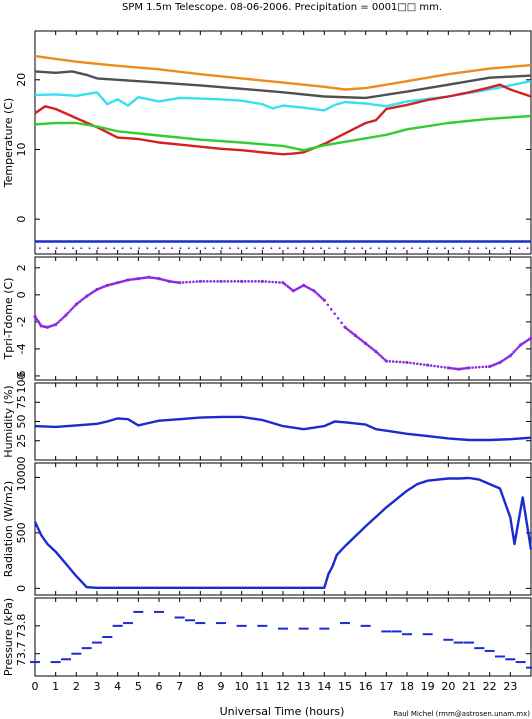 The height and width of the screenshot is (719, 532). What do you see at coordinates (21, 626) in the screenshot?
I see `y-tick-label: 73.8` at bounding box center [21, 626].